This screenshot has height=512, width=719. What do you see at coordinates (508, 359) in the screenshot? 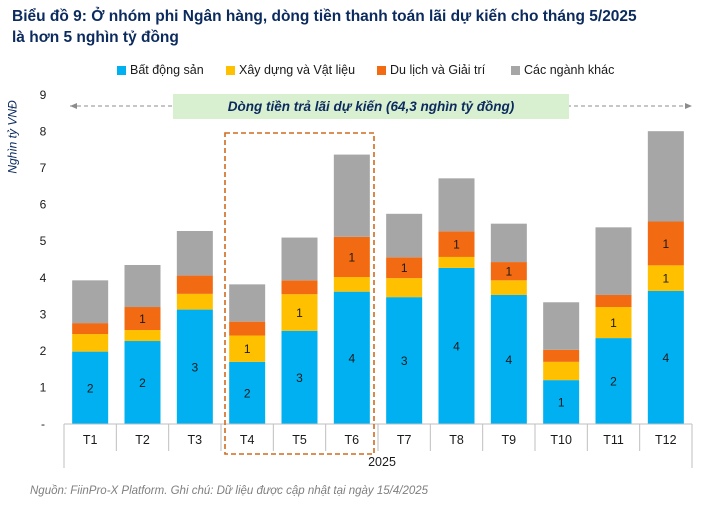
I see `bar-segment-t9-s0` at bounding box center [508, 359].